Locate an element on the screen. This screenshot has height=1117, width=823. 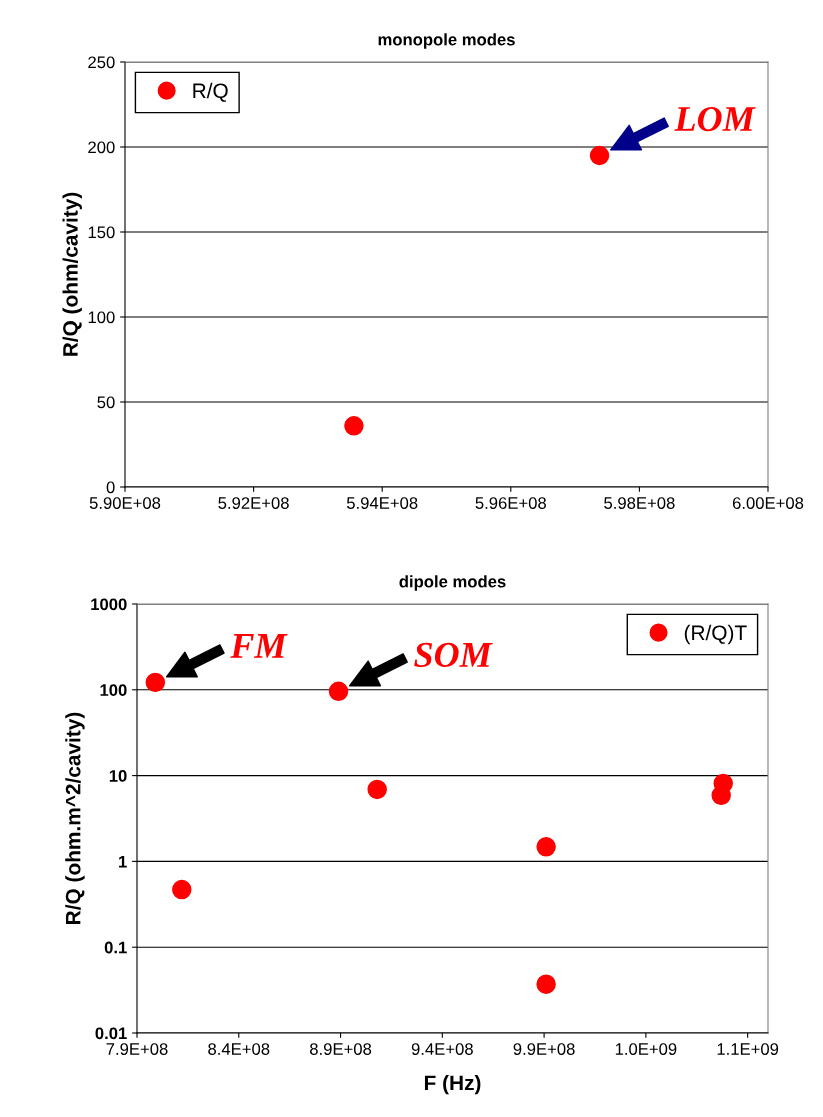
x-tick-label: 8.4E+08 is located at coordinates (239, 1049).